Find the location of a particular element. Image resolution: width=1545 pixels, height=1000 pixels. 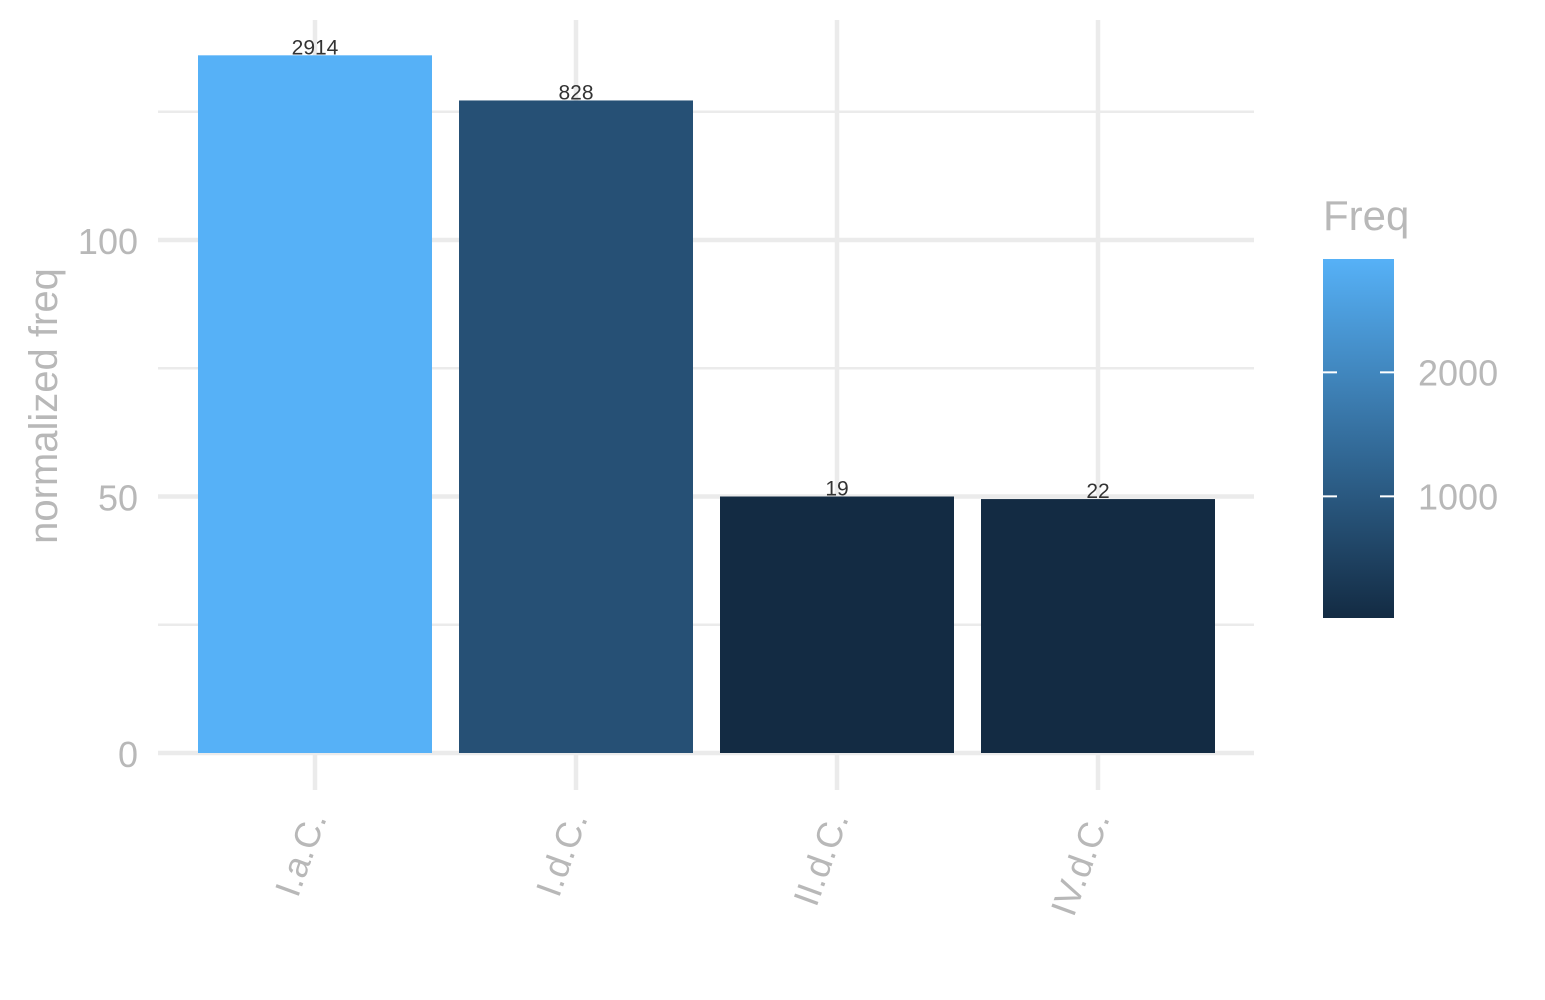

y-tick-label: 100 is located at coordinates (108, 241).